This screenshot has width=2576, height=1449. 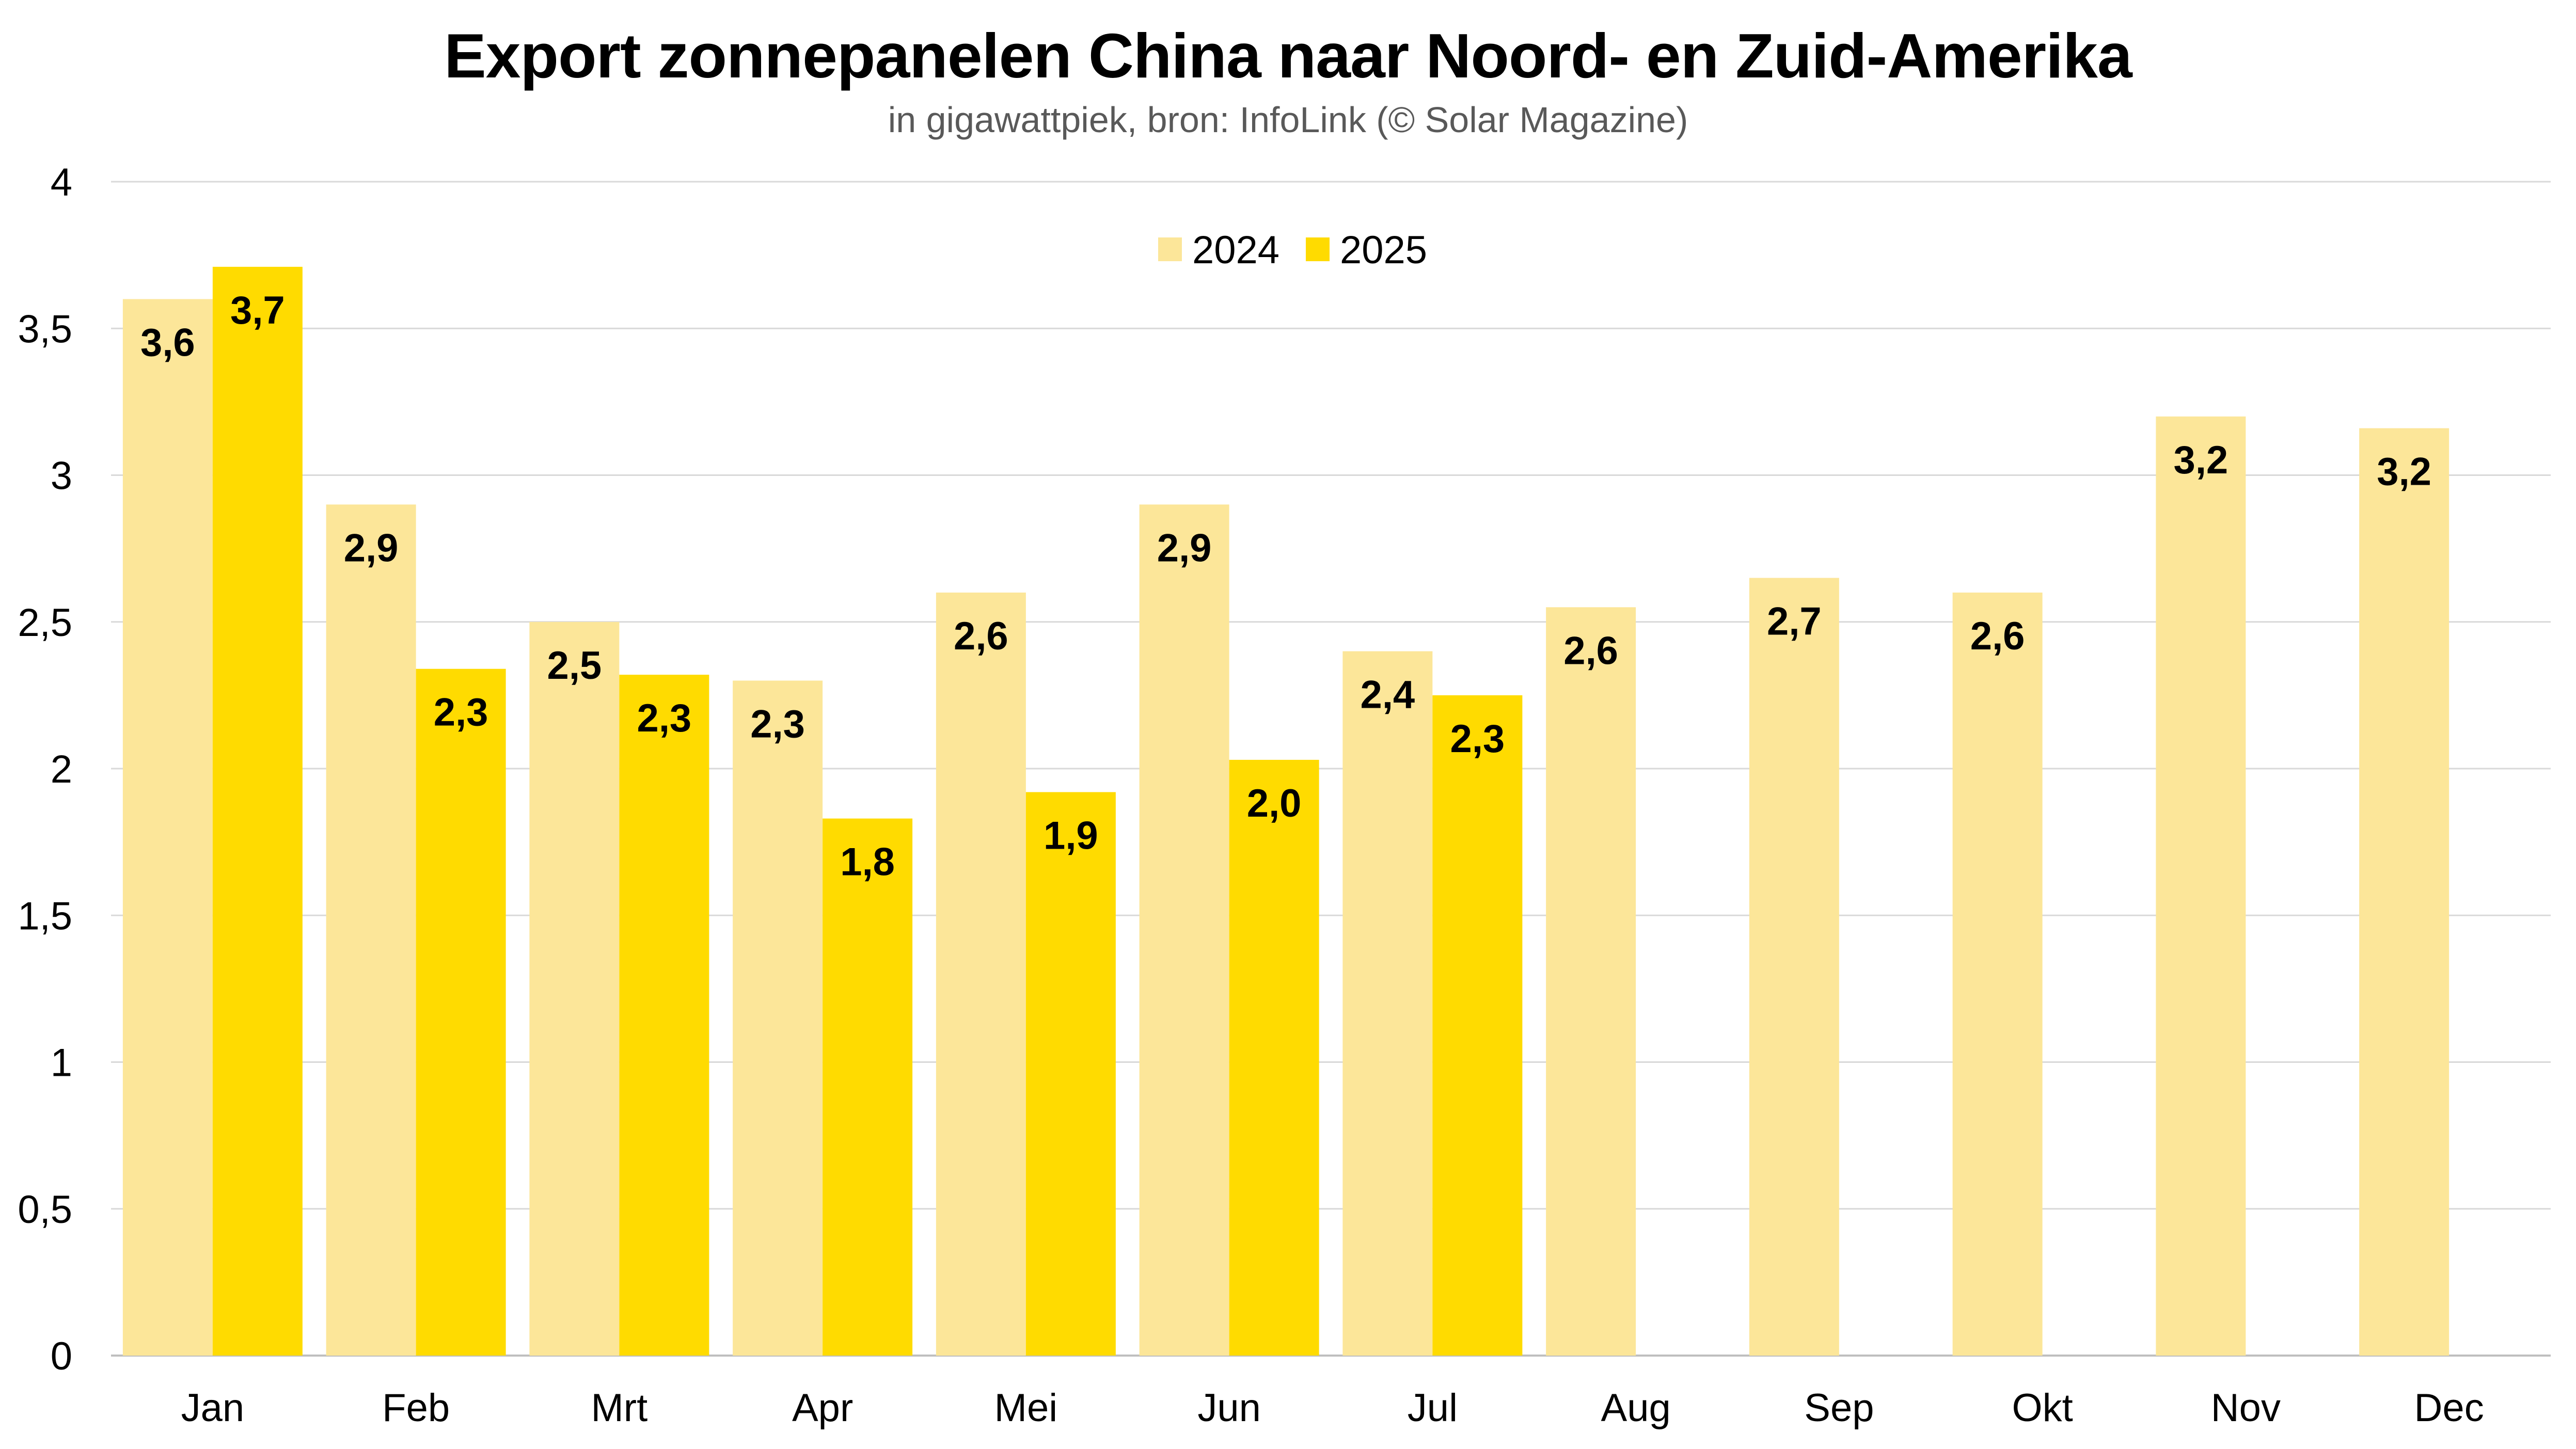 I want to click on x-axis-ticks: Jan Feb Mrt Apr Mei Jun Jul Aug Sep Okt Nov Dec, so click(x=1332, y=1408).